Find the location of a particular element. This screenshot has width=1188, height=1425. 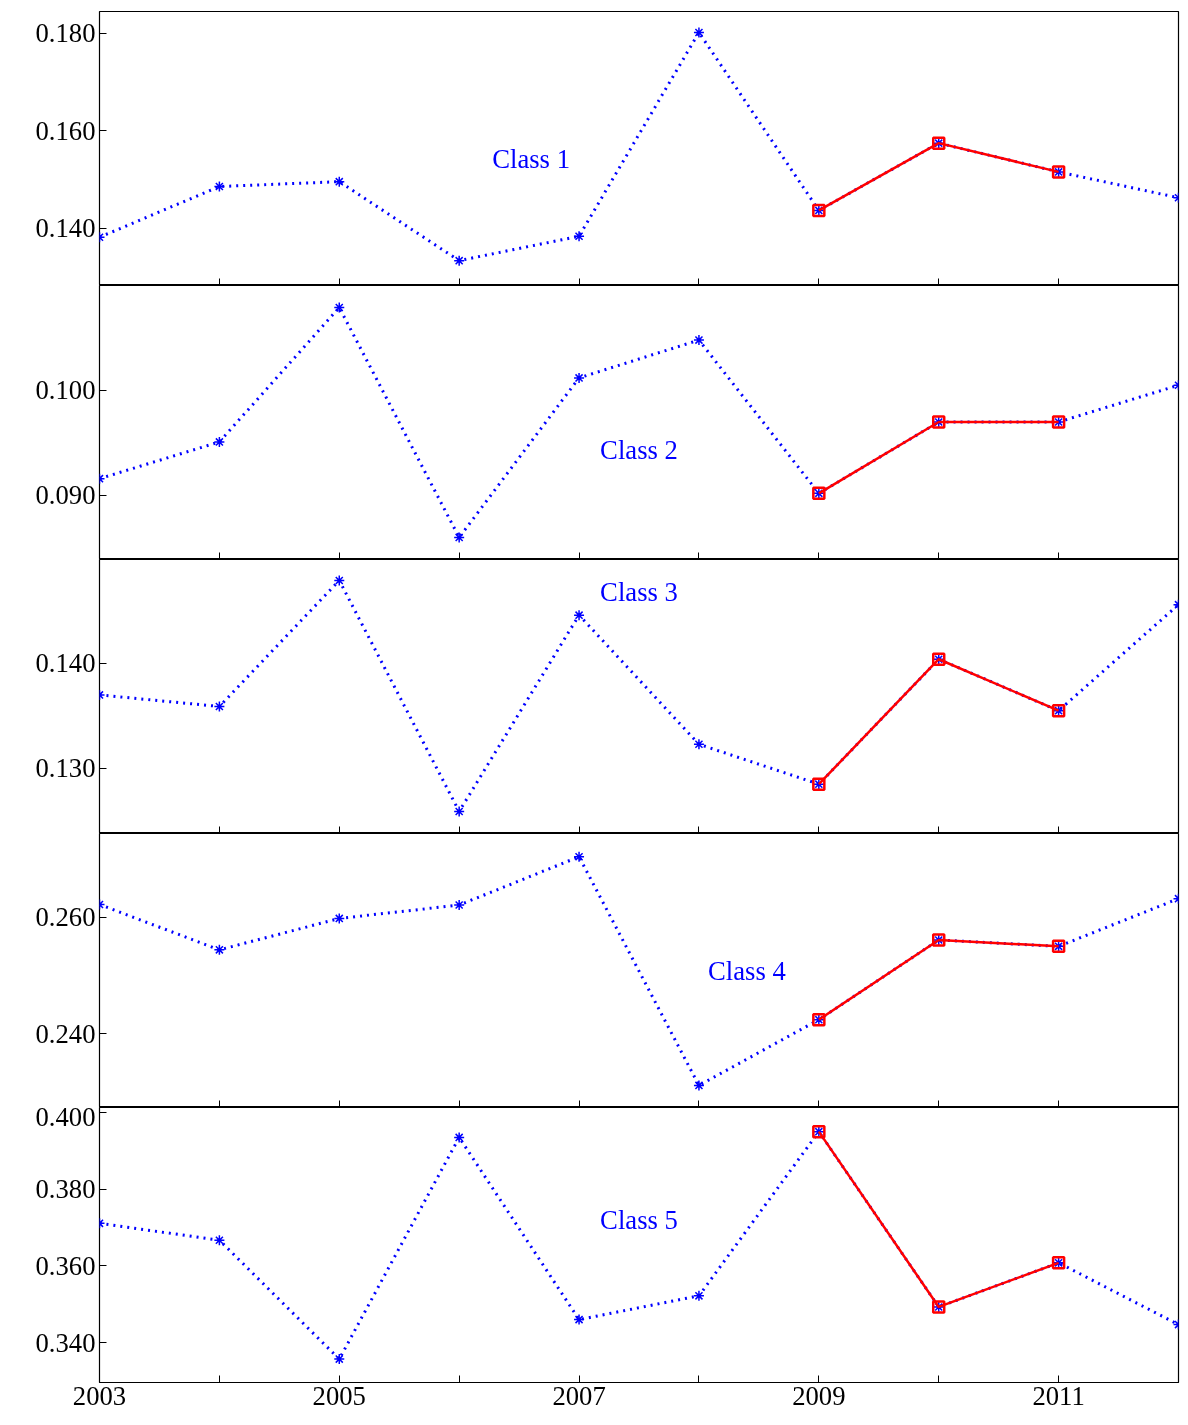

y-tick-label: 0.400 is located at coordinates (65, 1116).